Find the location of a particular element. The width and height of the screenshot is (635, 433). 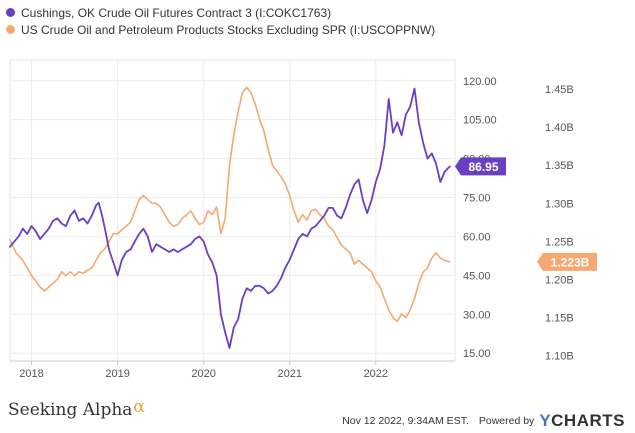

x-axis-tick-label: 2021 is located at coordinates (289, 374).